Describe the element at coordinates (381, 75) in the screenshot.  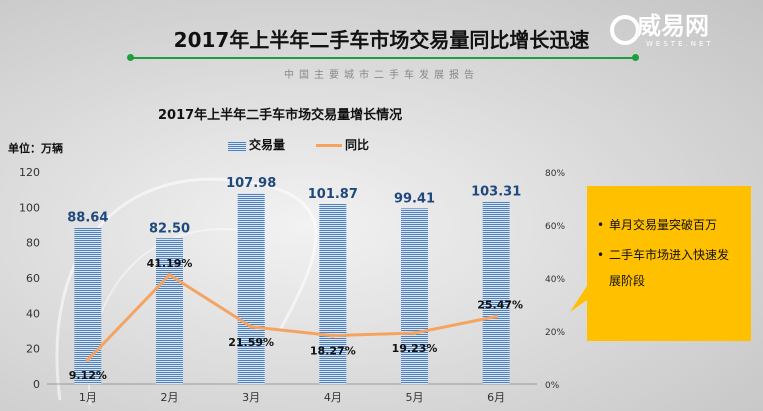
I see `page-subtitle: 中国主要城市二手车发展报告` at that location.